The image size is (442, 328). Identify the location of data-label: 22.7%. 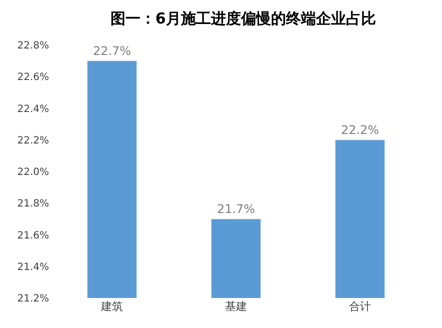
(112, 51).